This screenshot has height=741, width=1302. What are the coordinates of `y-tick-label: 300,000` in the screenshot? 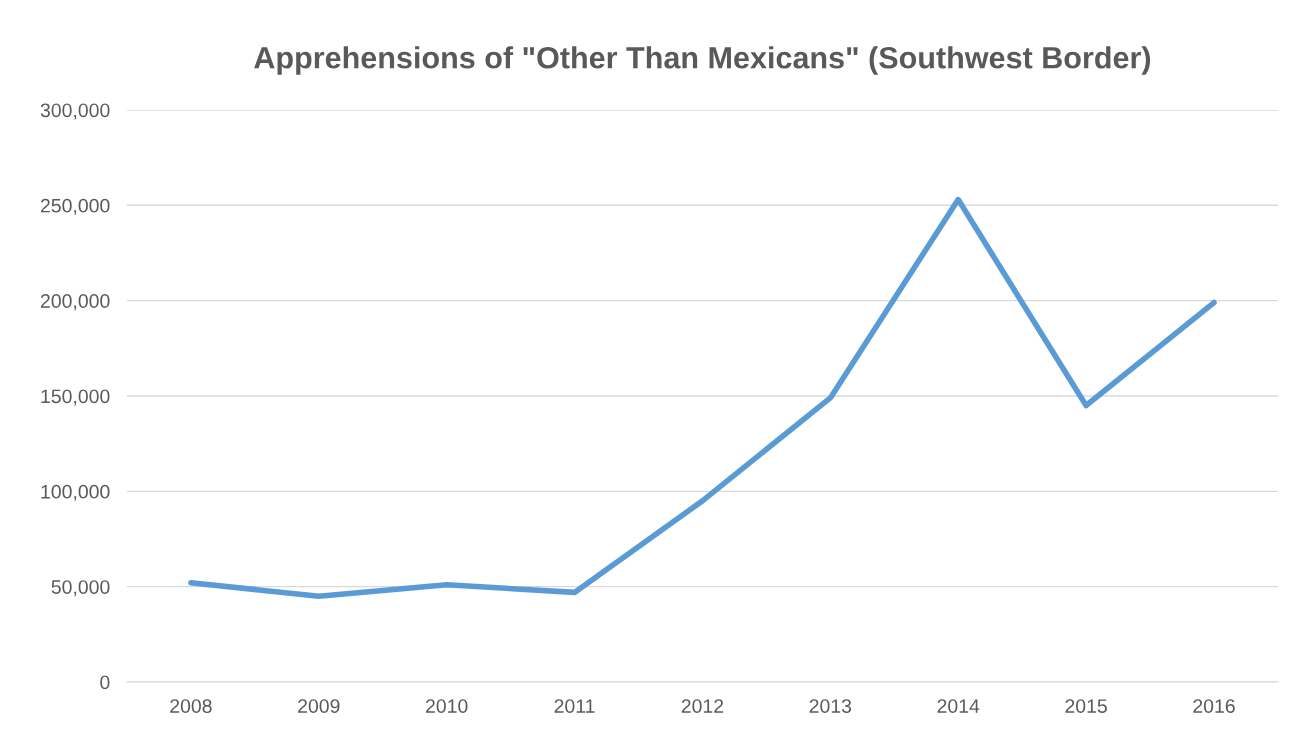 It's located at (75, 111).